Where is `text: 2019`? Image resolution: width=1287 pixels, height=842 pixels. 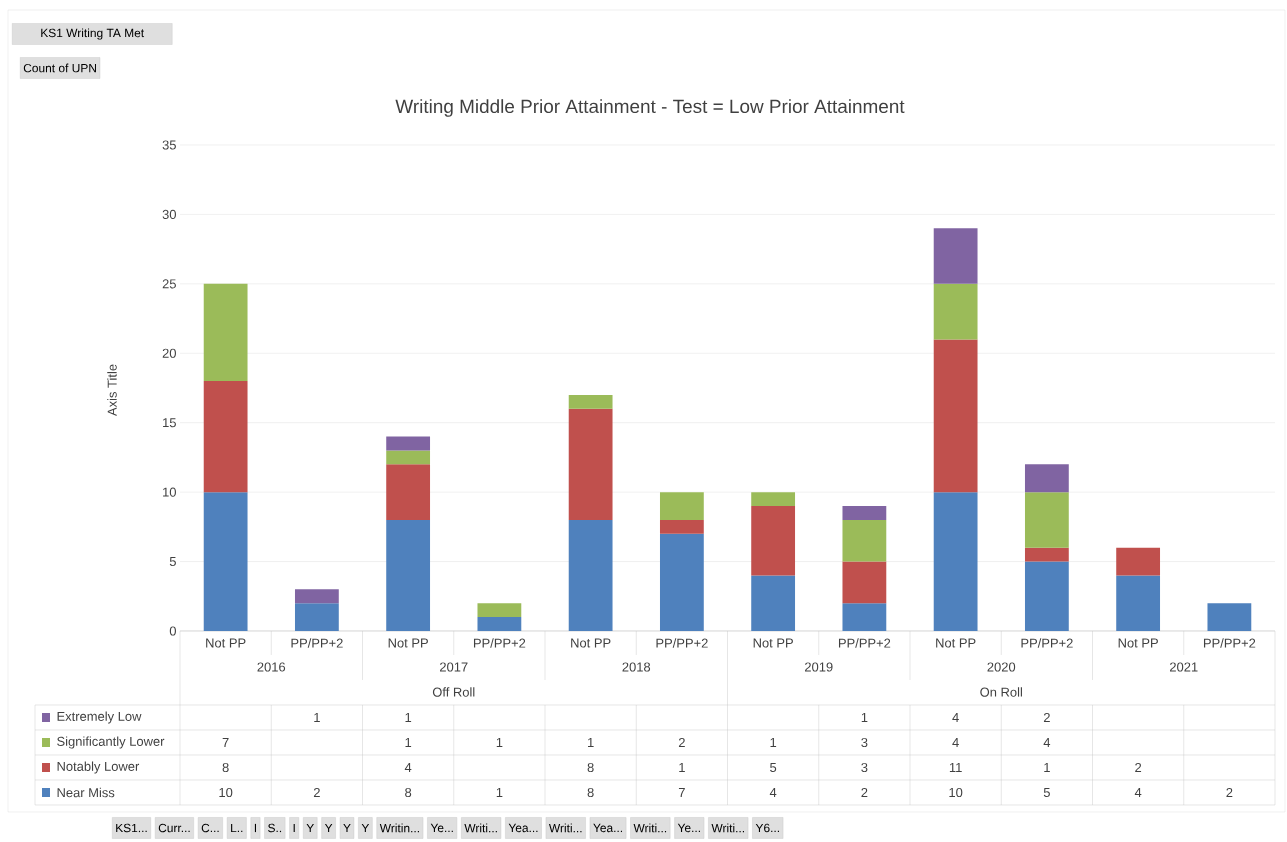 text: 2019 is located at coordinates (819, 667).